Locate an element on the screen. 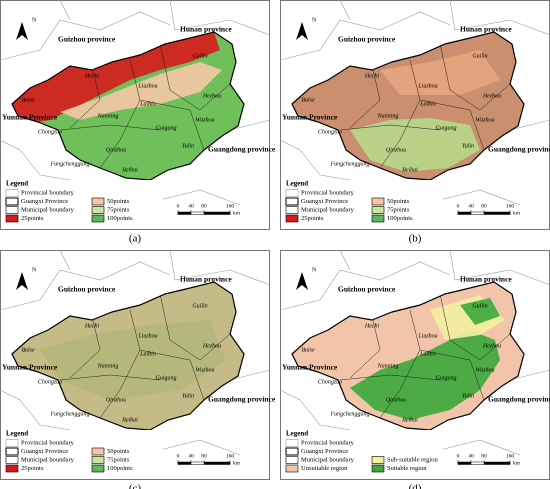 The image size is (550, 489). panel-caption: (c) is located at coordinates (135, 486).